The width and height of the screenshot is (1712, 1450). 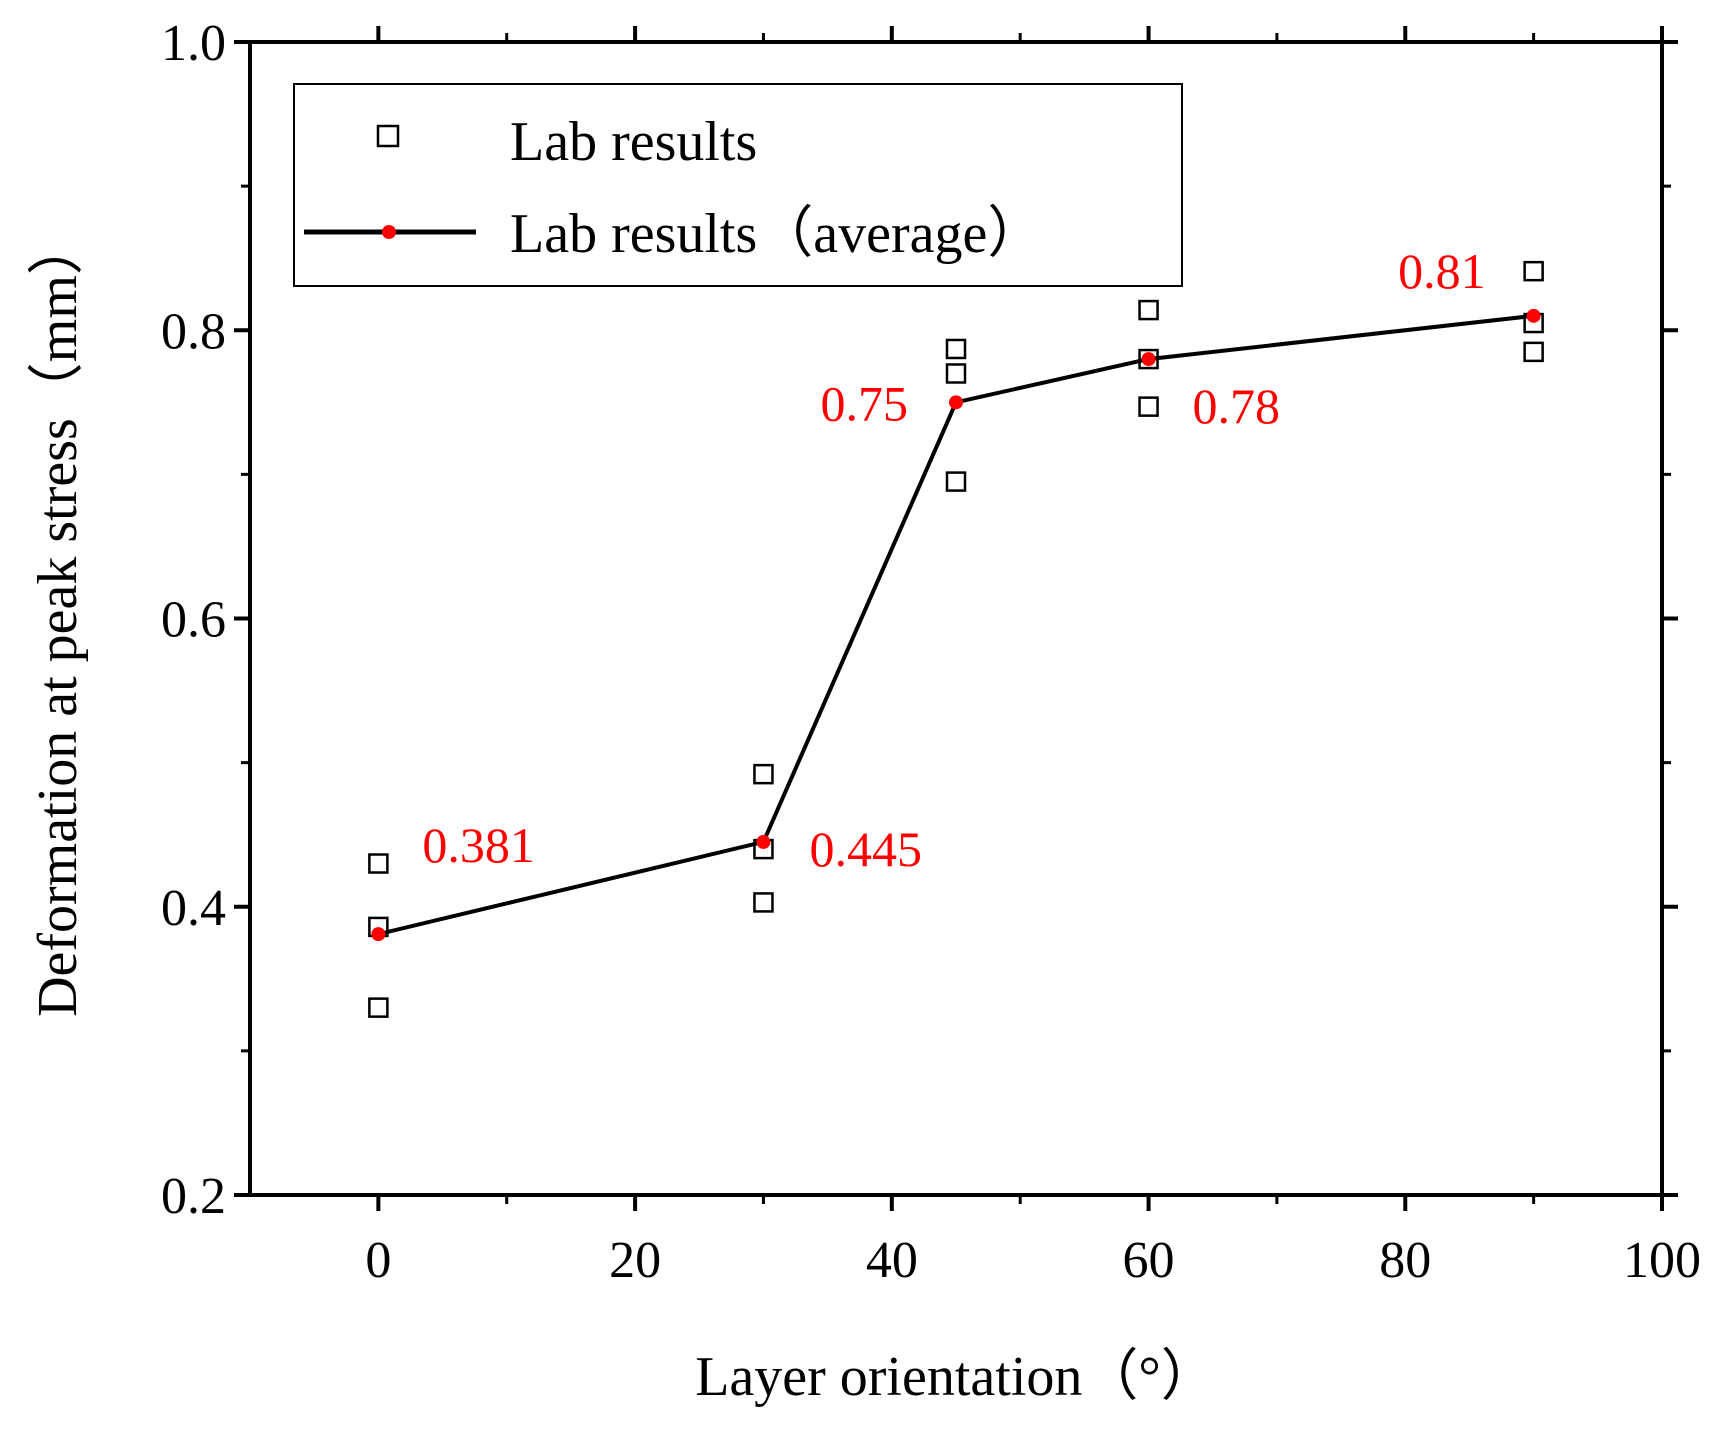 What do you see at coordinates (193, 43) in the screenshot?
I see `y-tick-label: 1.0` at bounding box center [193, 43].